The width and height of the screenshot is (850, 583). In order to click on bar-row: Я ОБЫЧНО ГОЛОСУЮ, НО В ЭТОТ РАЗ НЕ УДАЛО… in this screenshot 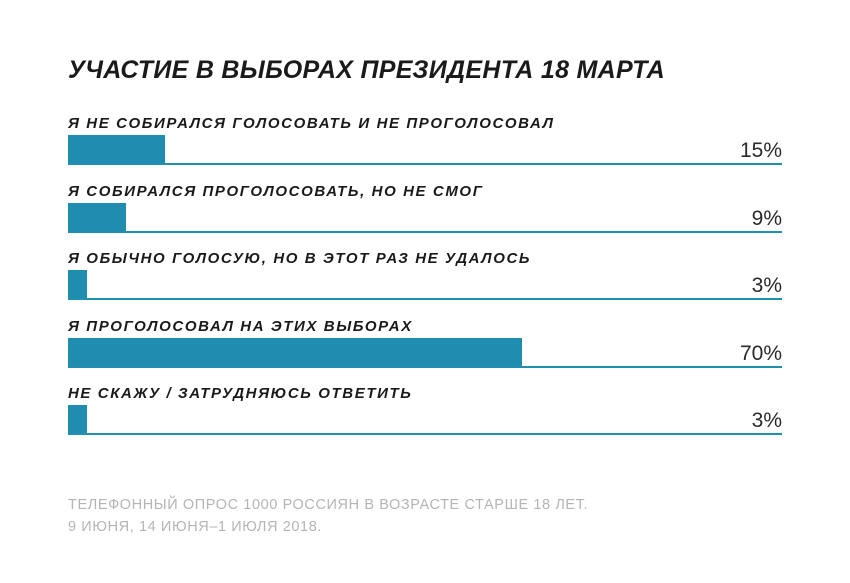, I will do `click(425, 280)`.